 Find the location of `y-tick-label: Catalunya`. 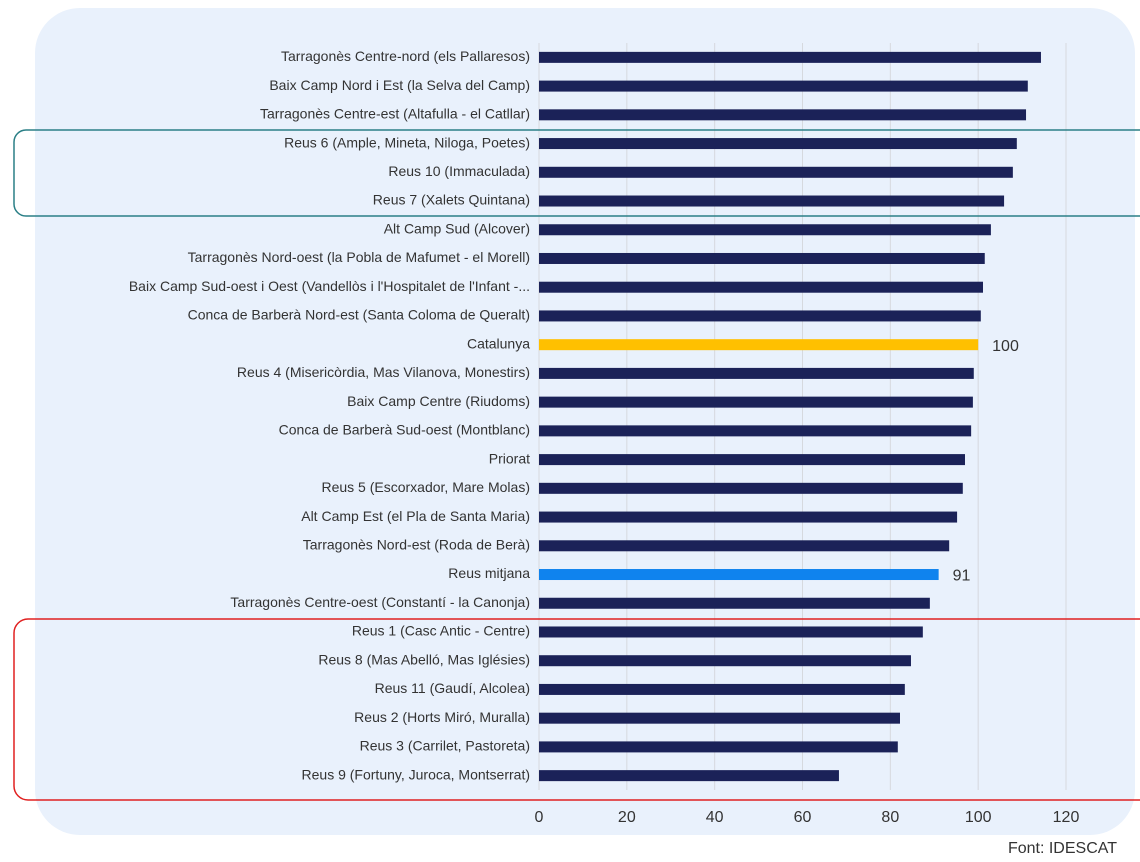

y-tick-label: Catalunya is located at coordinates (498, 343).